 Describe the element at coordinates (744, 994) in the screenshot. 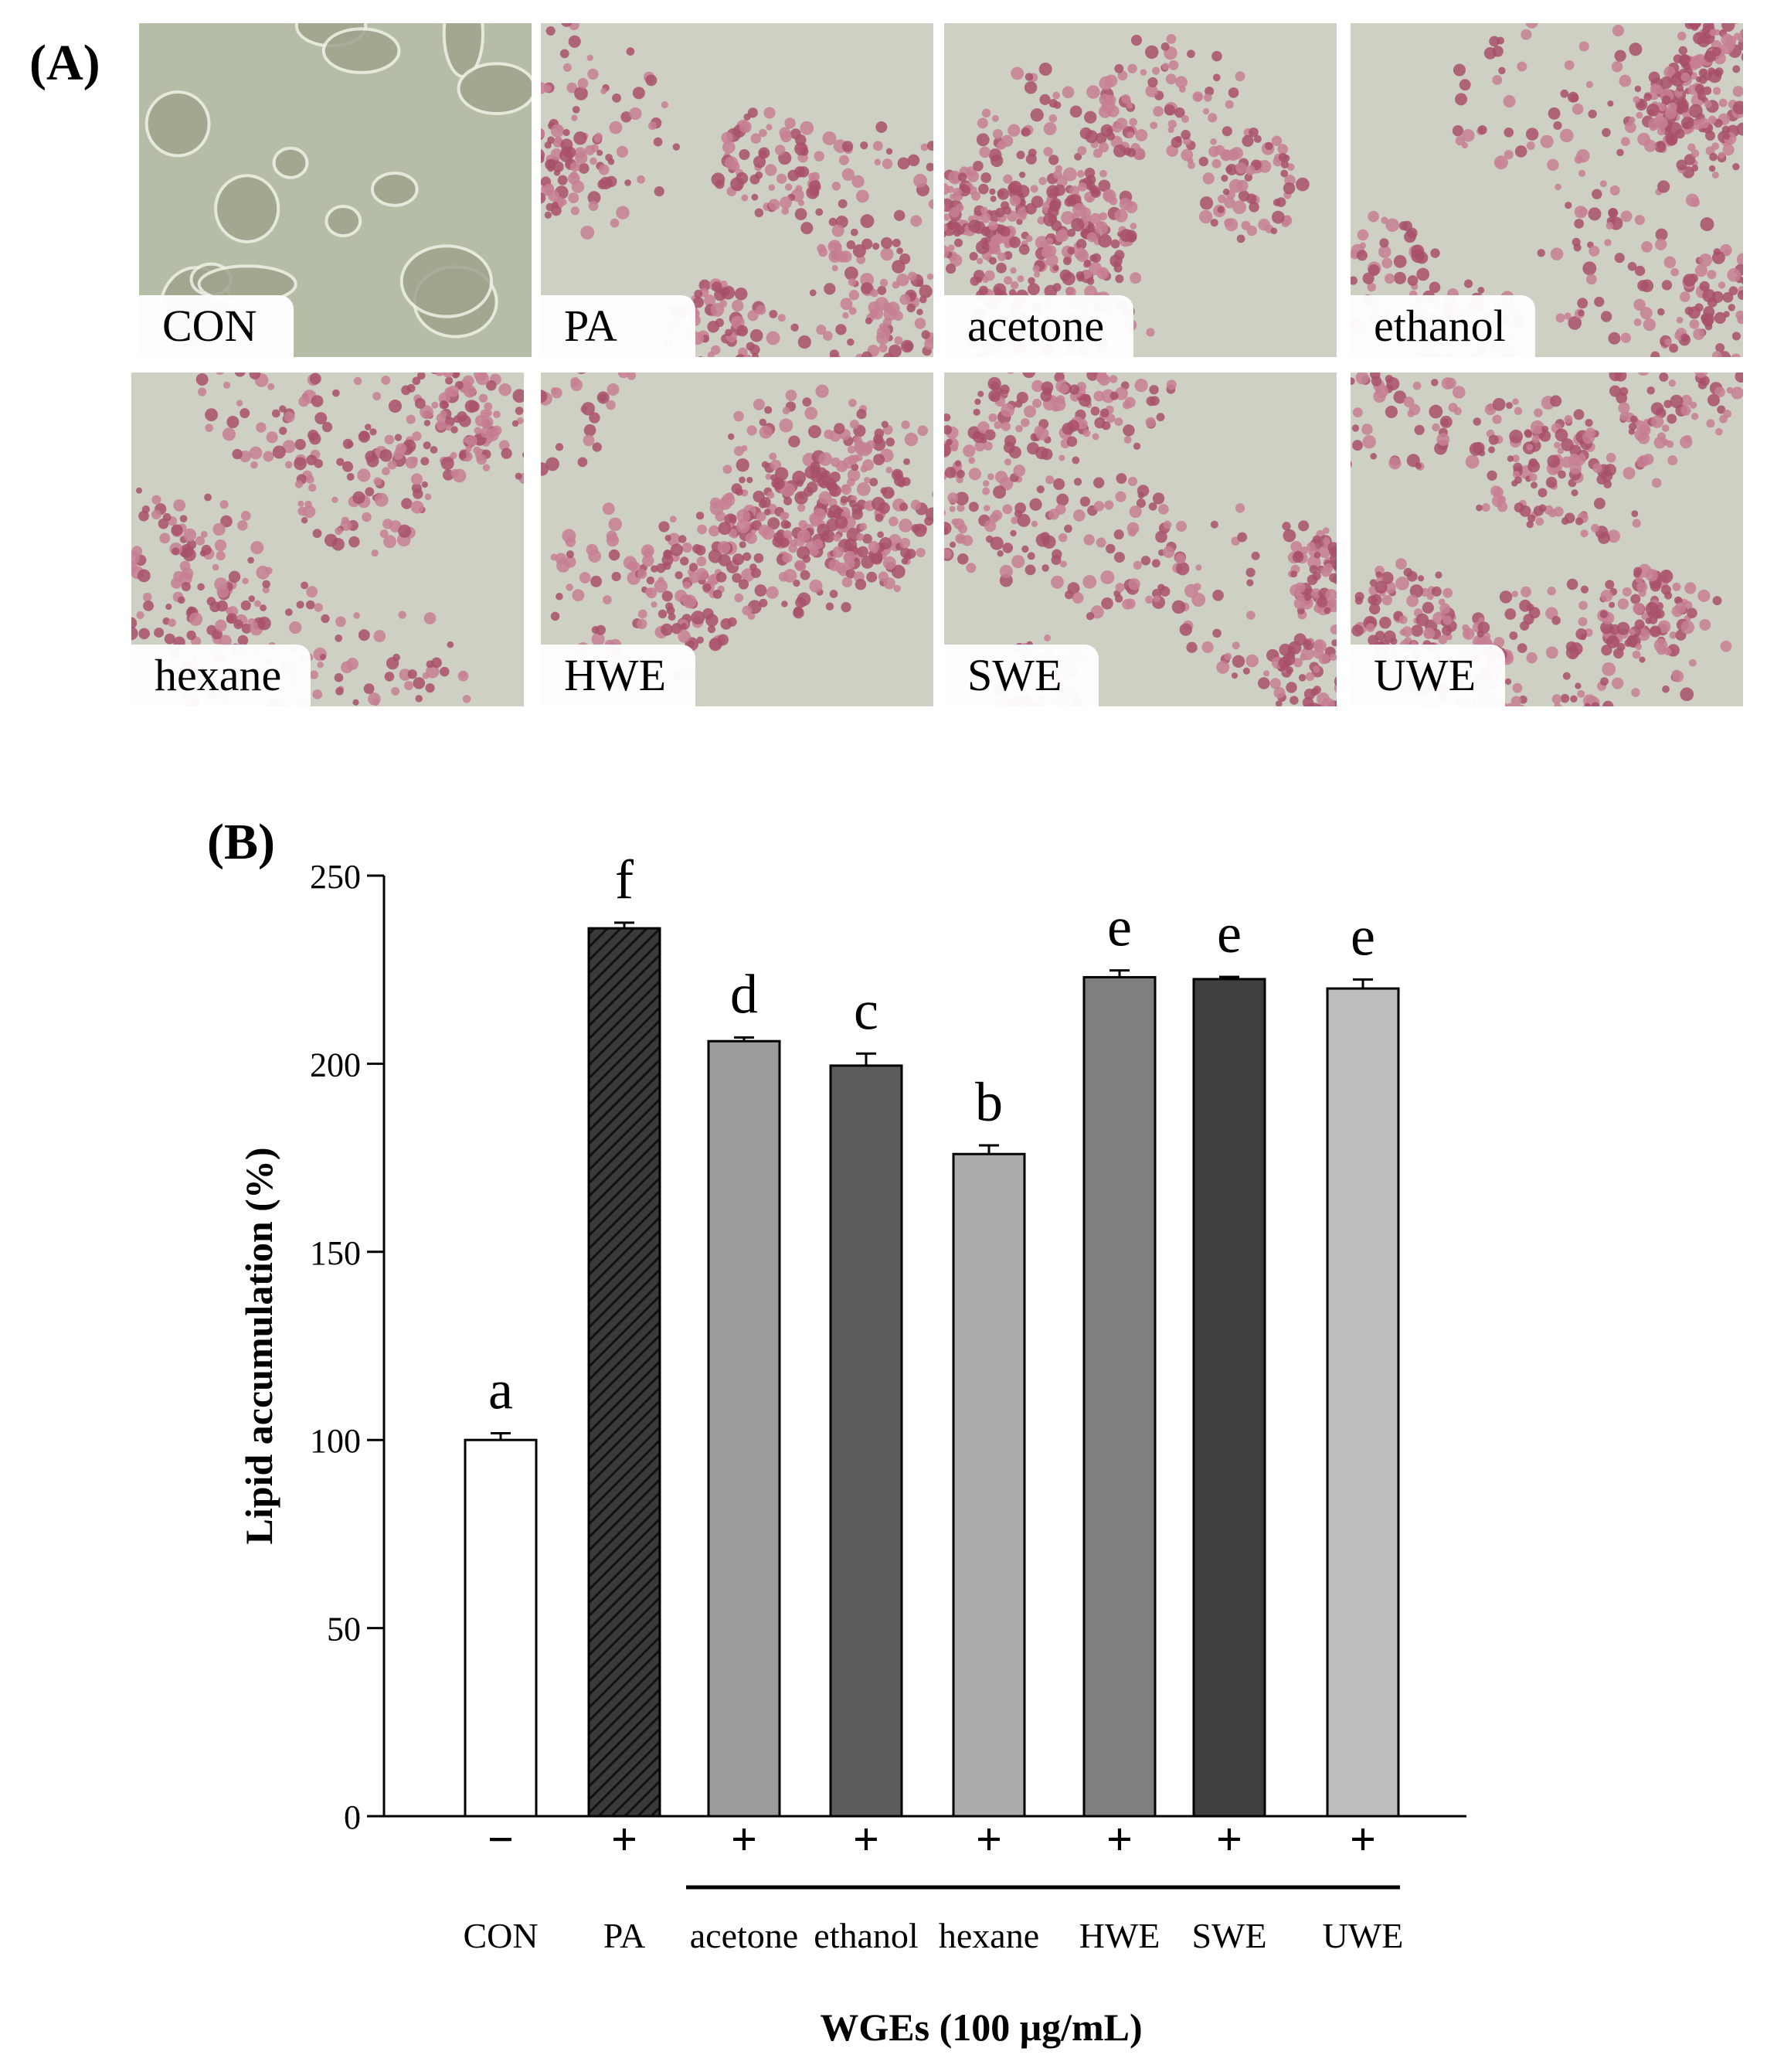

I see `significance-letter: d` at that location.